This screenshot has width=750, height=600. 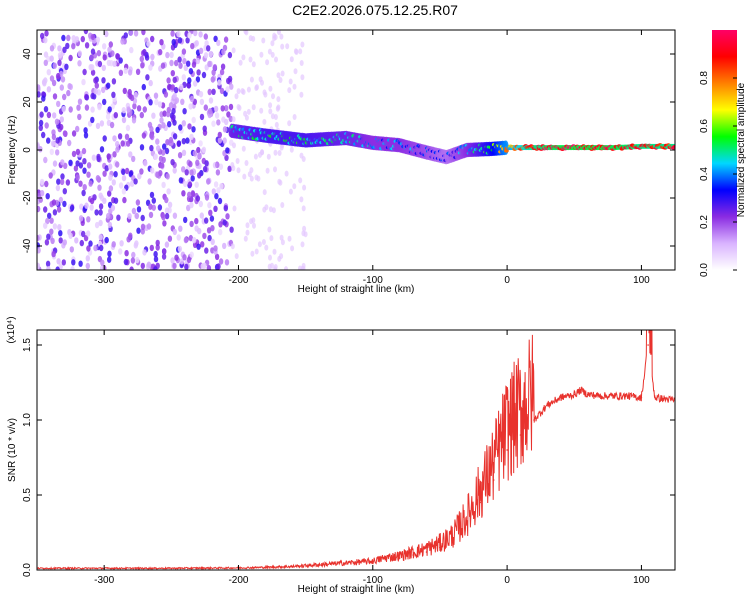 What do you see at coordinates (238, 580) in the screenshot?
I see `x-tick-label: -200` at bounding box center [238, 580].